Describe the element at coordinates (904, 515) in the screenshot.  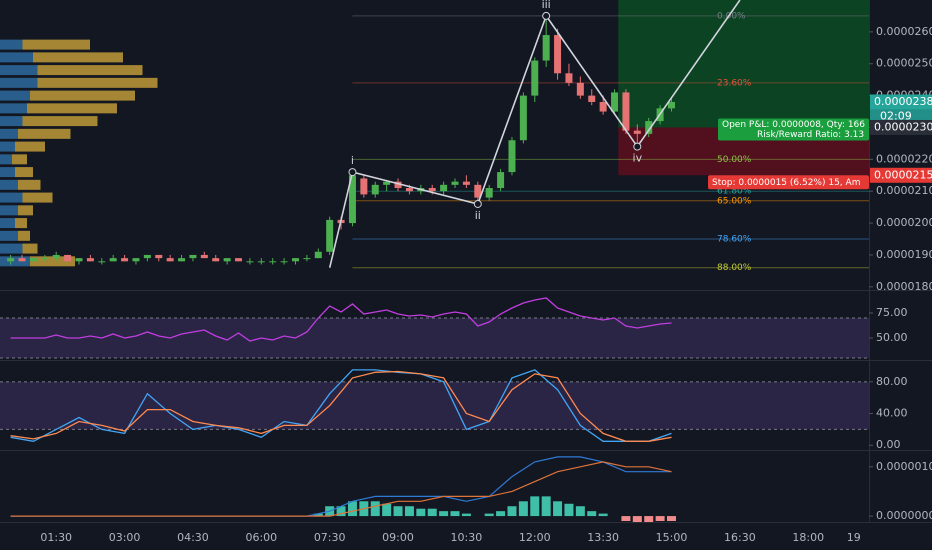
I see `y-tick-label: 0.0000000` at that location.